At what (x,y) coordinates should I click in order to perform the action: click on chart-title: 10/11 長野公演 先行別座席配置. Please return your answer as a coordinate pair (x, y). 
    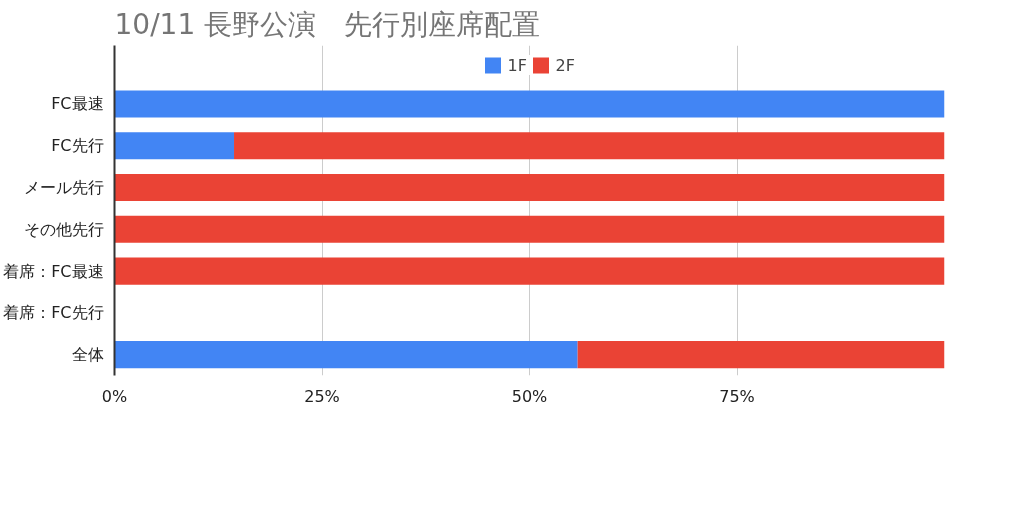
    Looking at the image, I should click on (327, 24).